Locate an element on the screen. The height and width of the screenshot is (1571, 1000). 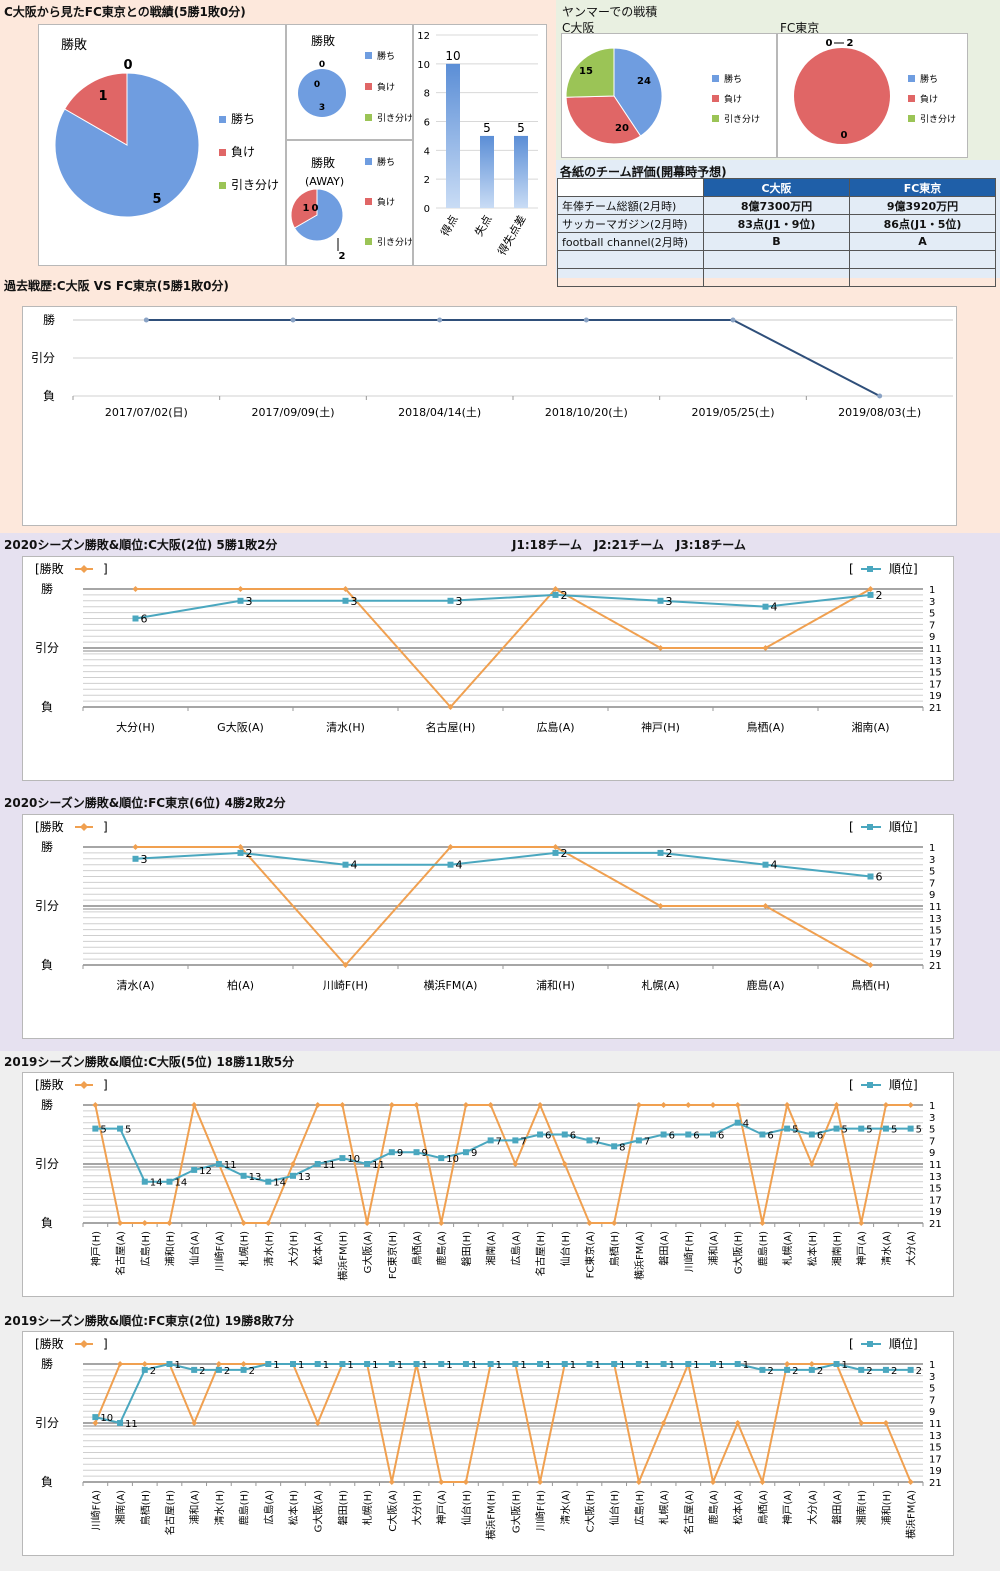
rank-data-label: 4 is located at coordinates (746, 1124).